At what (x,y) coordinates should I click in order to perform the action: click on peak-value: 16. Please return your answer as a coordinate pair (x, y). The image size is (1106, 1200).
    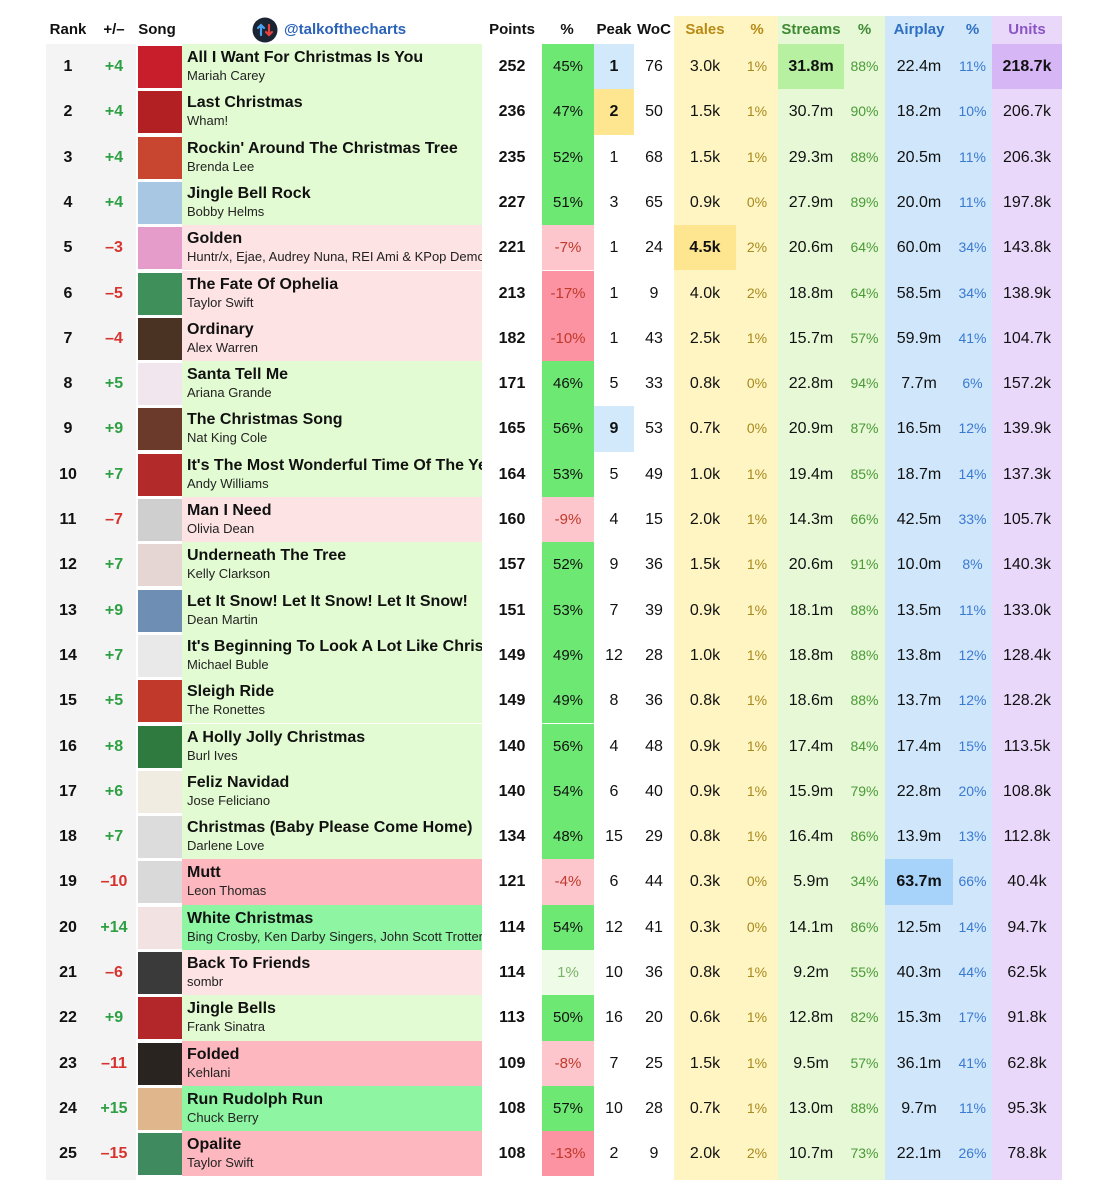
    Looking at the image, I should click on (614, 1018).